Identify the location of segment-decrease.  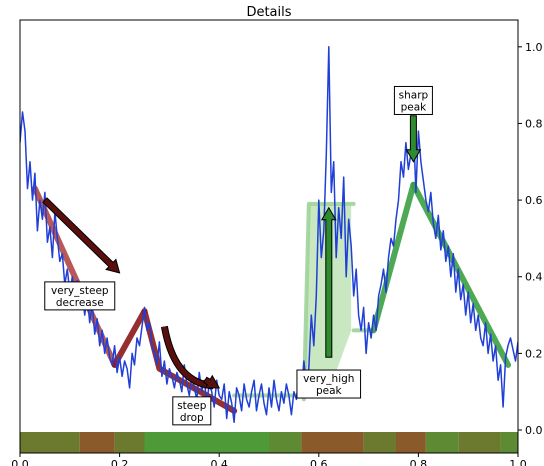
(461, 274).